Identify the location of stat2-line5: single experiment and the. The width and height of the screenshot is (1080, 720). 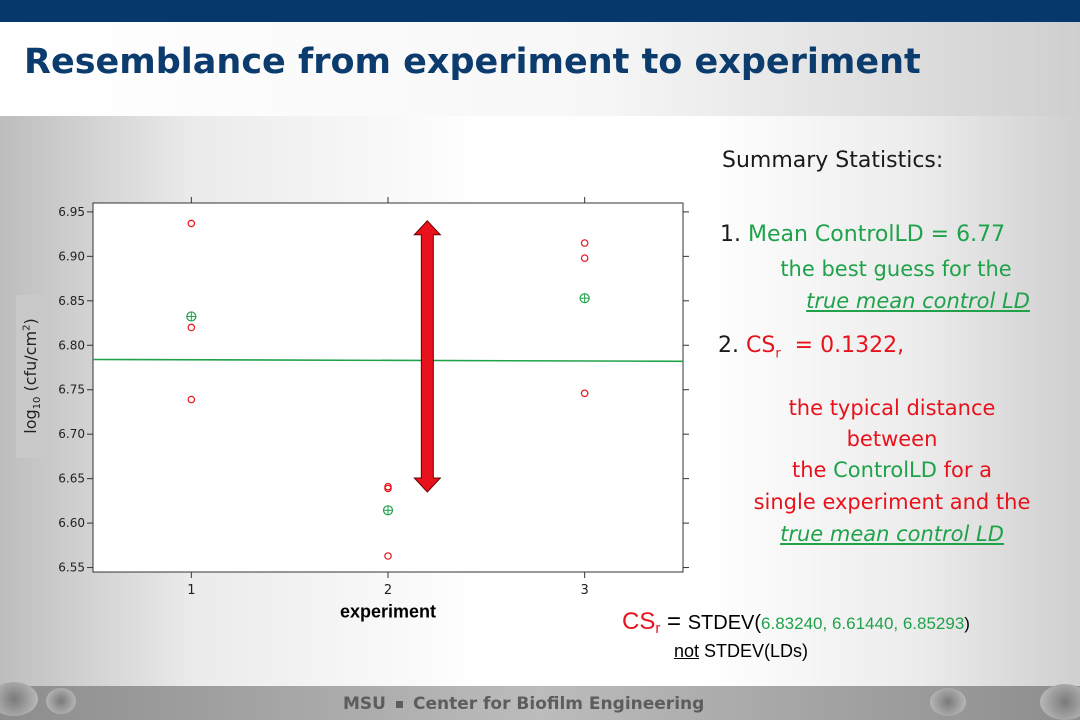
(892, 502).